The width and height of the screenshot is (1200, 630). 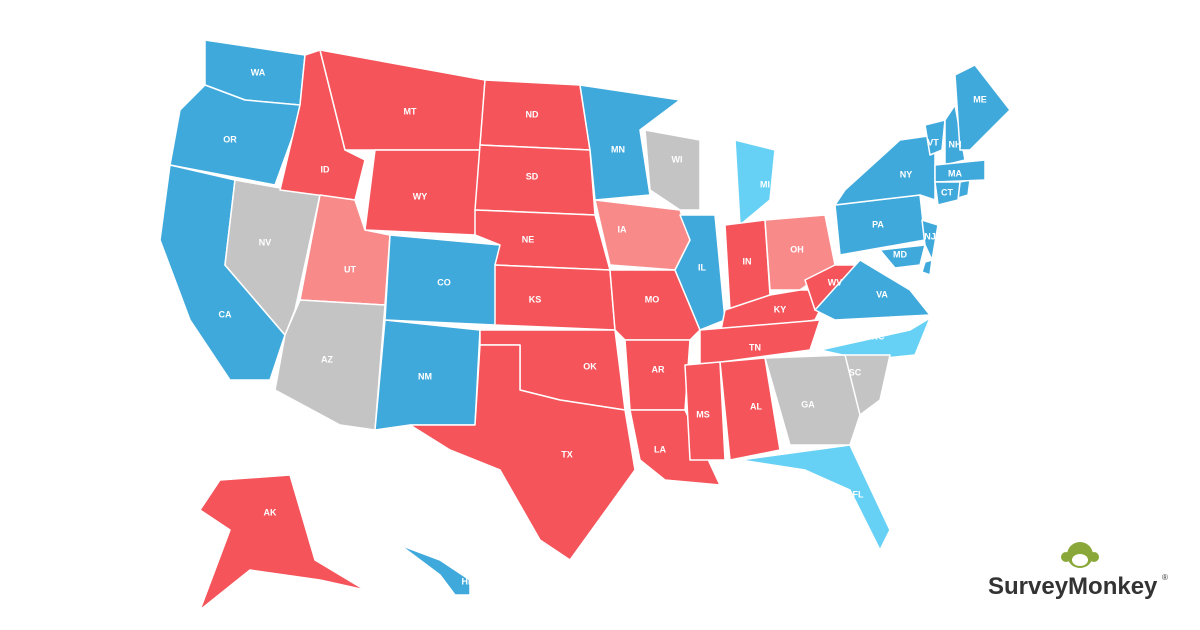 What do you see at coordinates (230, 139) in the screenshot?
I see `state-label: OR` at bounding box center [230, 139].